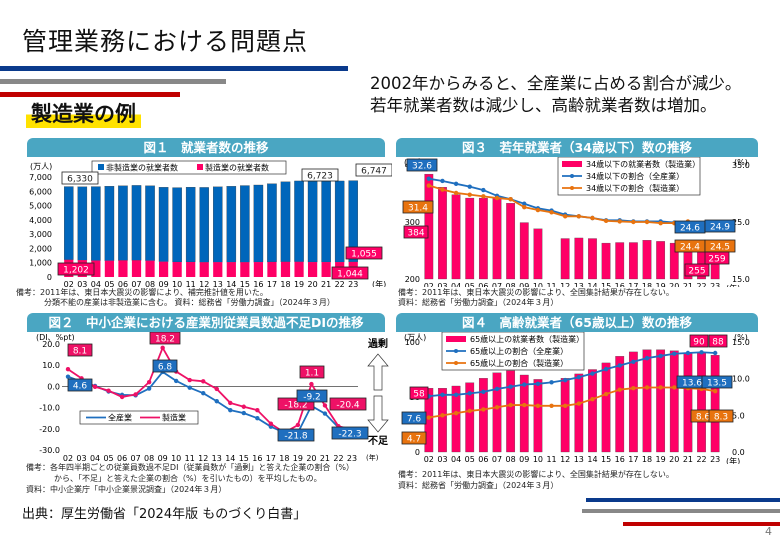 The width and height of the screenshot is (780, 540). I want to click on fig2-label-09-box, so click(165, 366).